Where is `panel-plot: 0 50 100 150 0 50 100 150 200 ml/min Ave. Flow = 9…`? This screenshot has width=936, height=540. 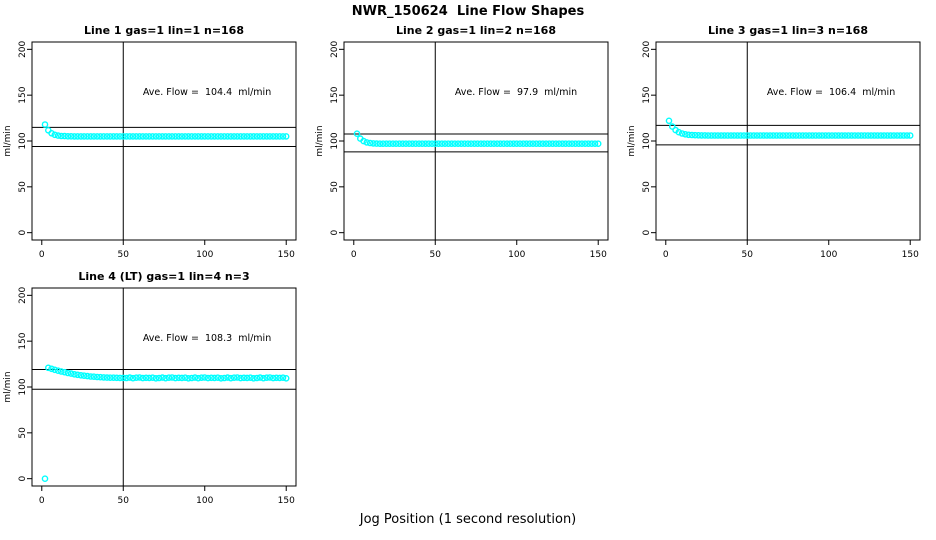 panel-plot: 0 50 100 150 0 50 100 150 200 ml/min Ave. Flow = 9… is located at coordinates (462, 150).